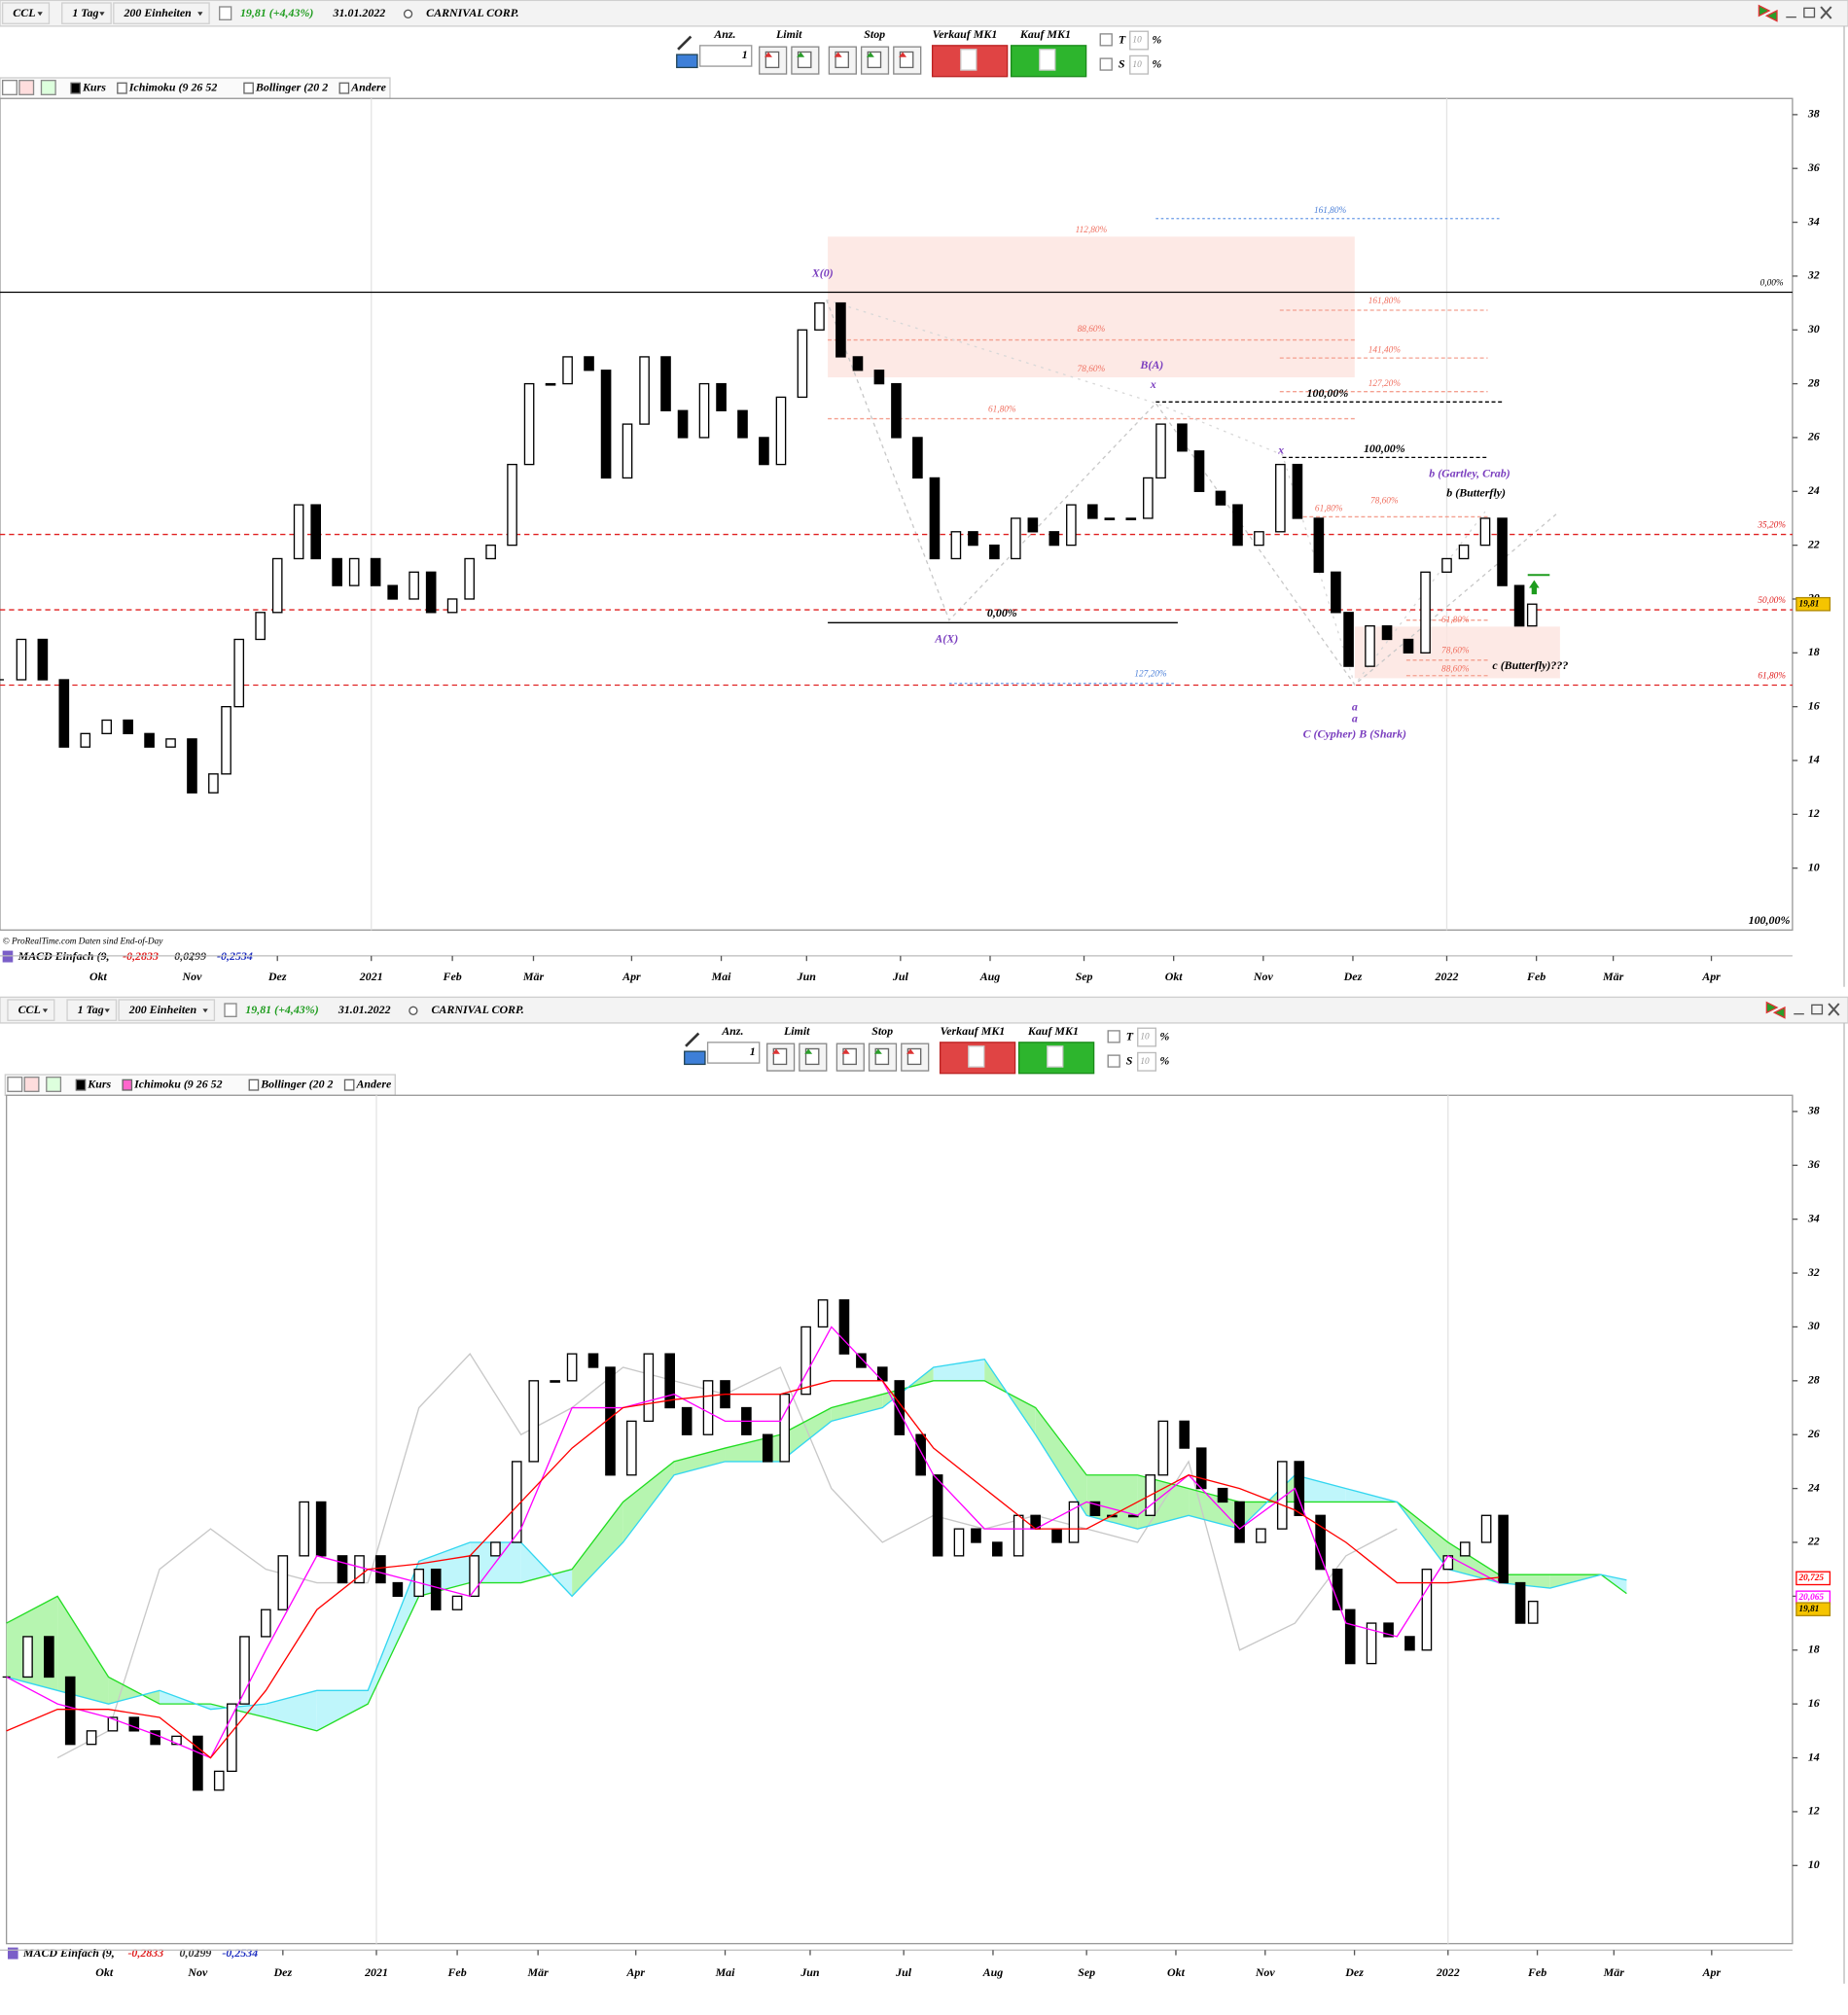 The image size is (1848, 2015). What do you see at coordinates (477, 1009) in the screenshot?
I see `instrument-name: CARNIVAL CORP.` at bounding box center [477, 1009].